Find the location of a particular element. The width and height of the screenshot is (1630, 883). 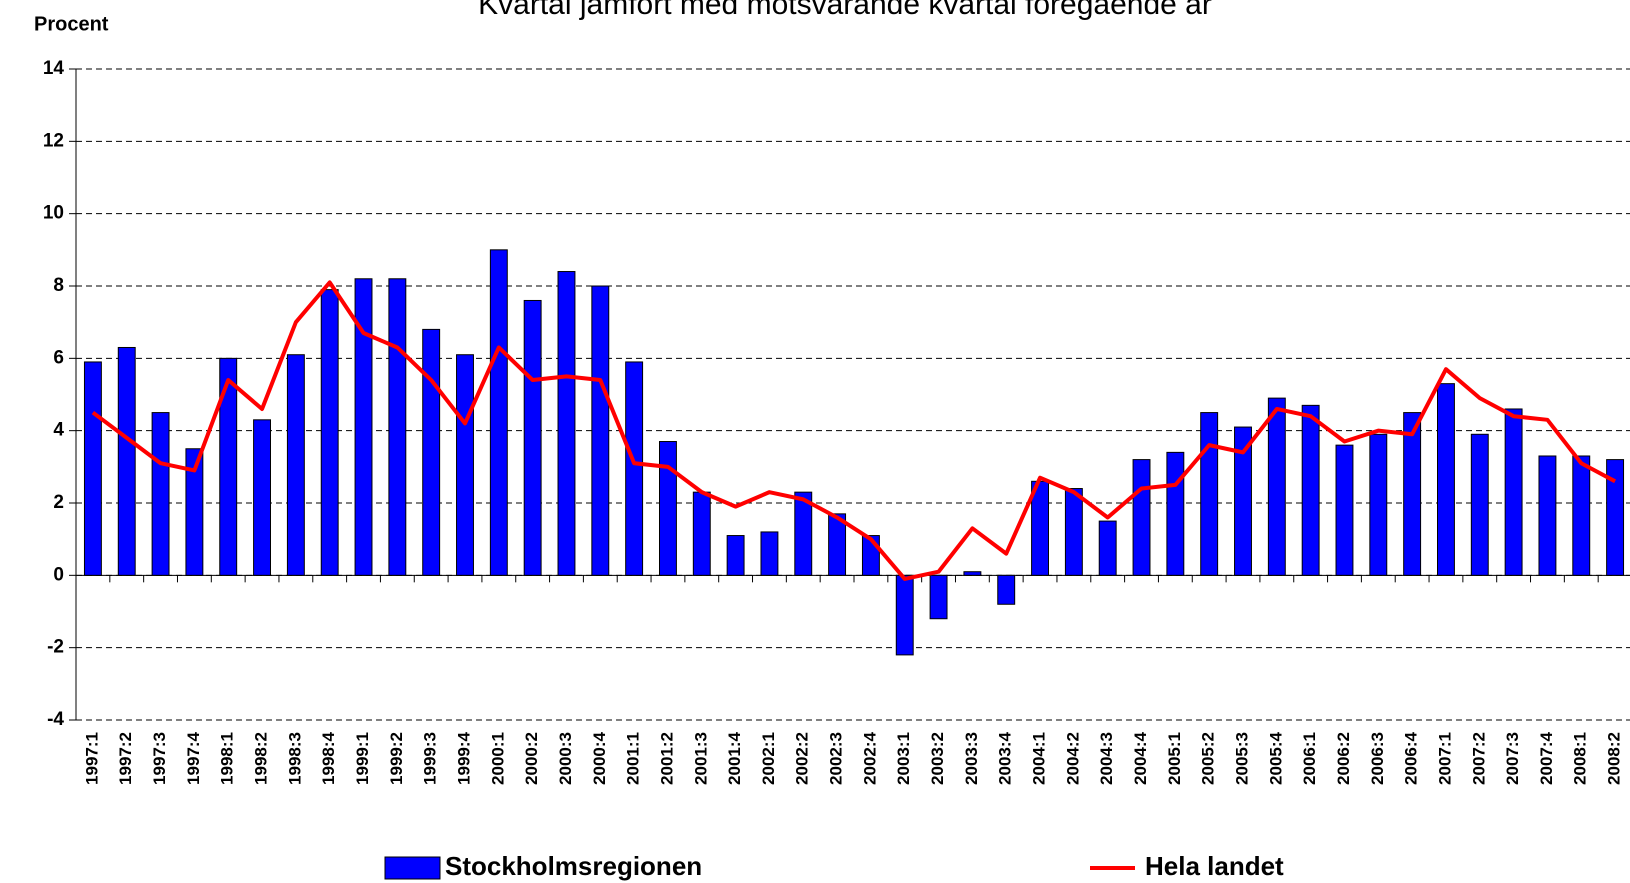

x-tick-label: 2008:1 is located at coordinates (1580, 758).